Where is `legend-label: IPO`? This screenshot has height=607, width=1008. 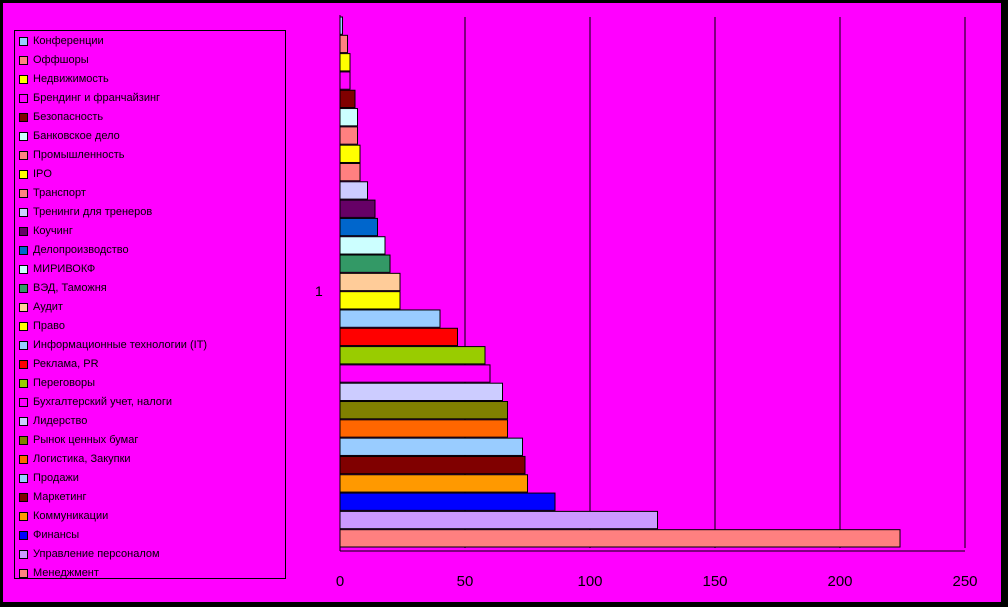
legend-label: IPO is located at coordinates (42, 174).